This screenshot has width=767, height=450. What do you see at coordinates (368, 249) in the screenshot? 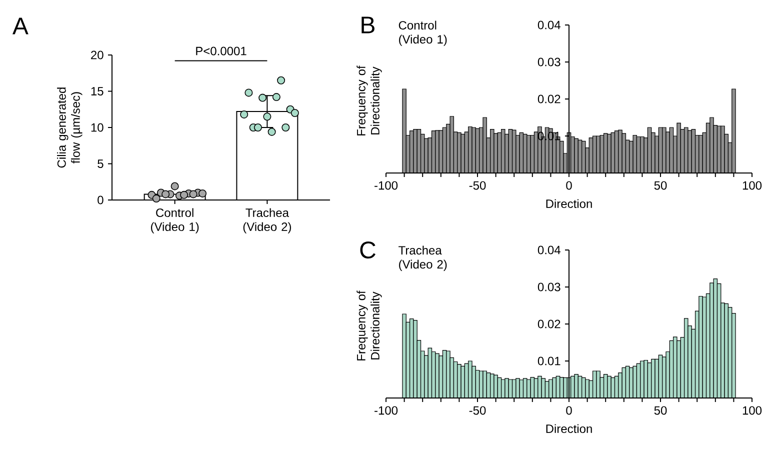
I see `text: C` at bounding box center [368, 249].